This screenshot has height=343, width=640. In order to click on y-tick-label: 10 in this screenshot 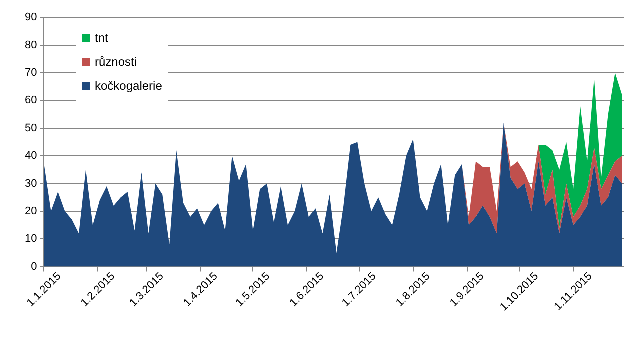, I will do `click(31, 239)`.